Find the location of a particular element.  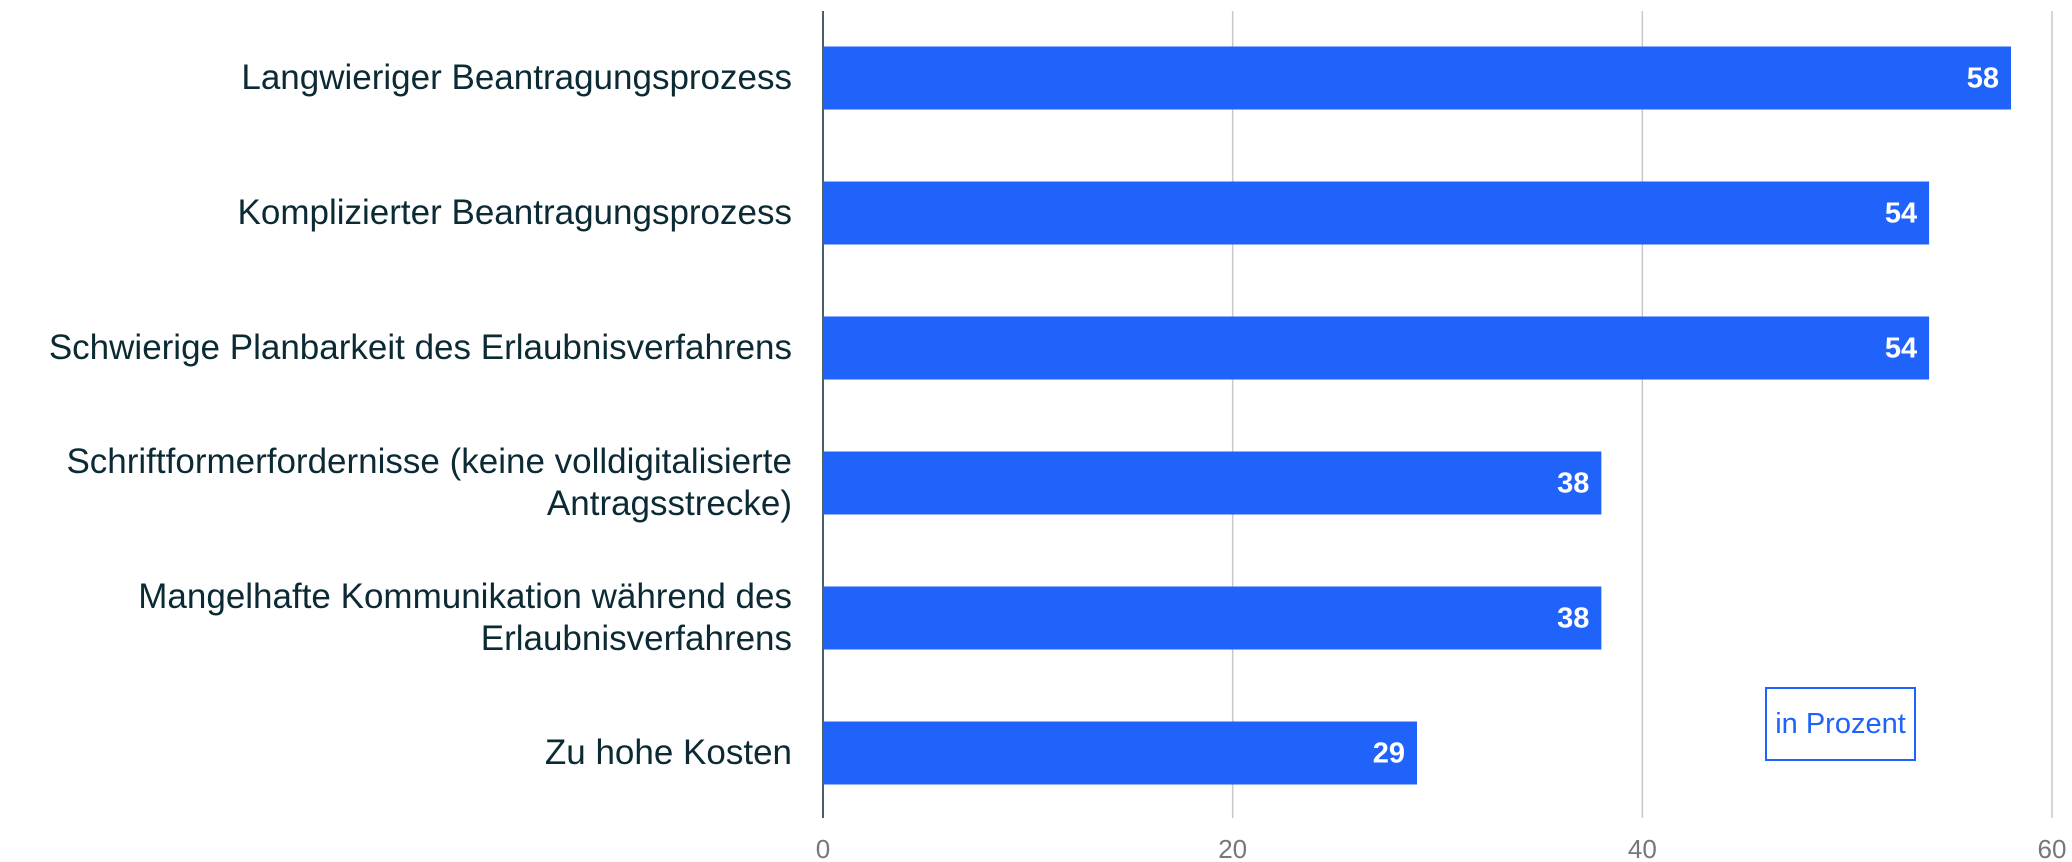

category-label: Zu hohe Kosten is located at coordinates (668, 752).